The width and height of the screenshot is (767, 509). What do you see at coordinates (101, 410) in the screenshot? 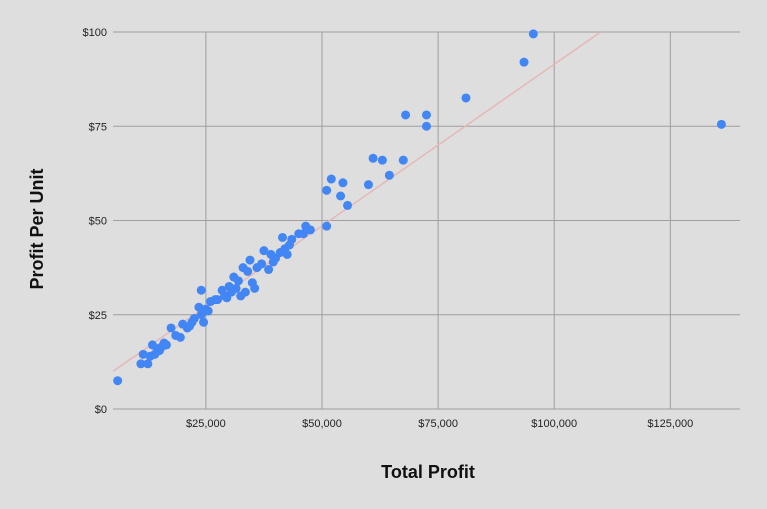
I see `y-tick-label: $0` at bounding box center [101, 410].